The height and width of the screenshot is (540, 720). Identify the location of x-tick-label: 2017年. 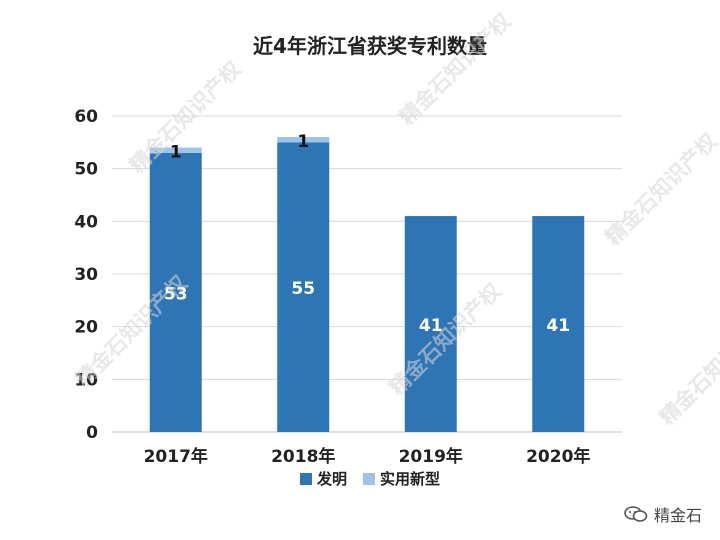
(176, 456).